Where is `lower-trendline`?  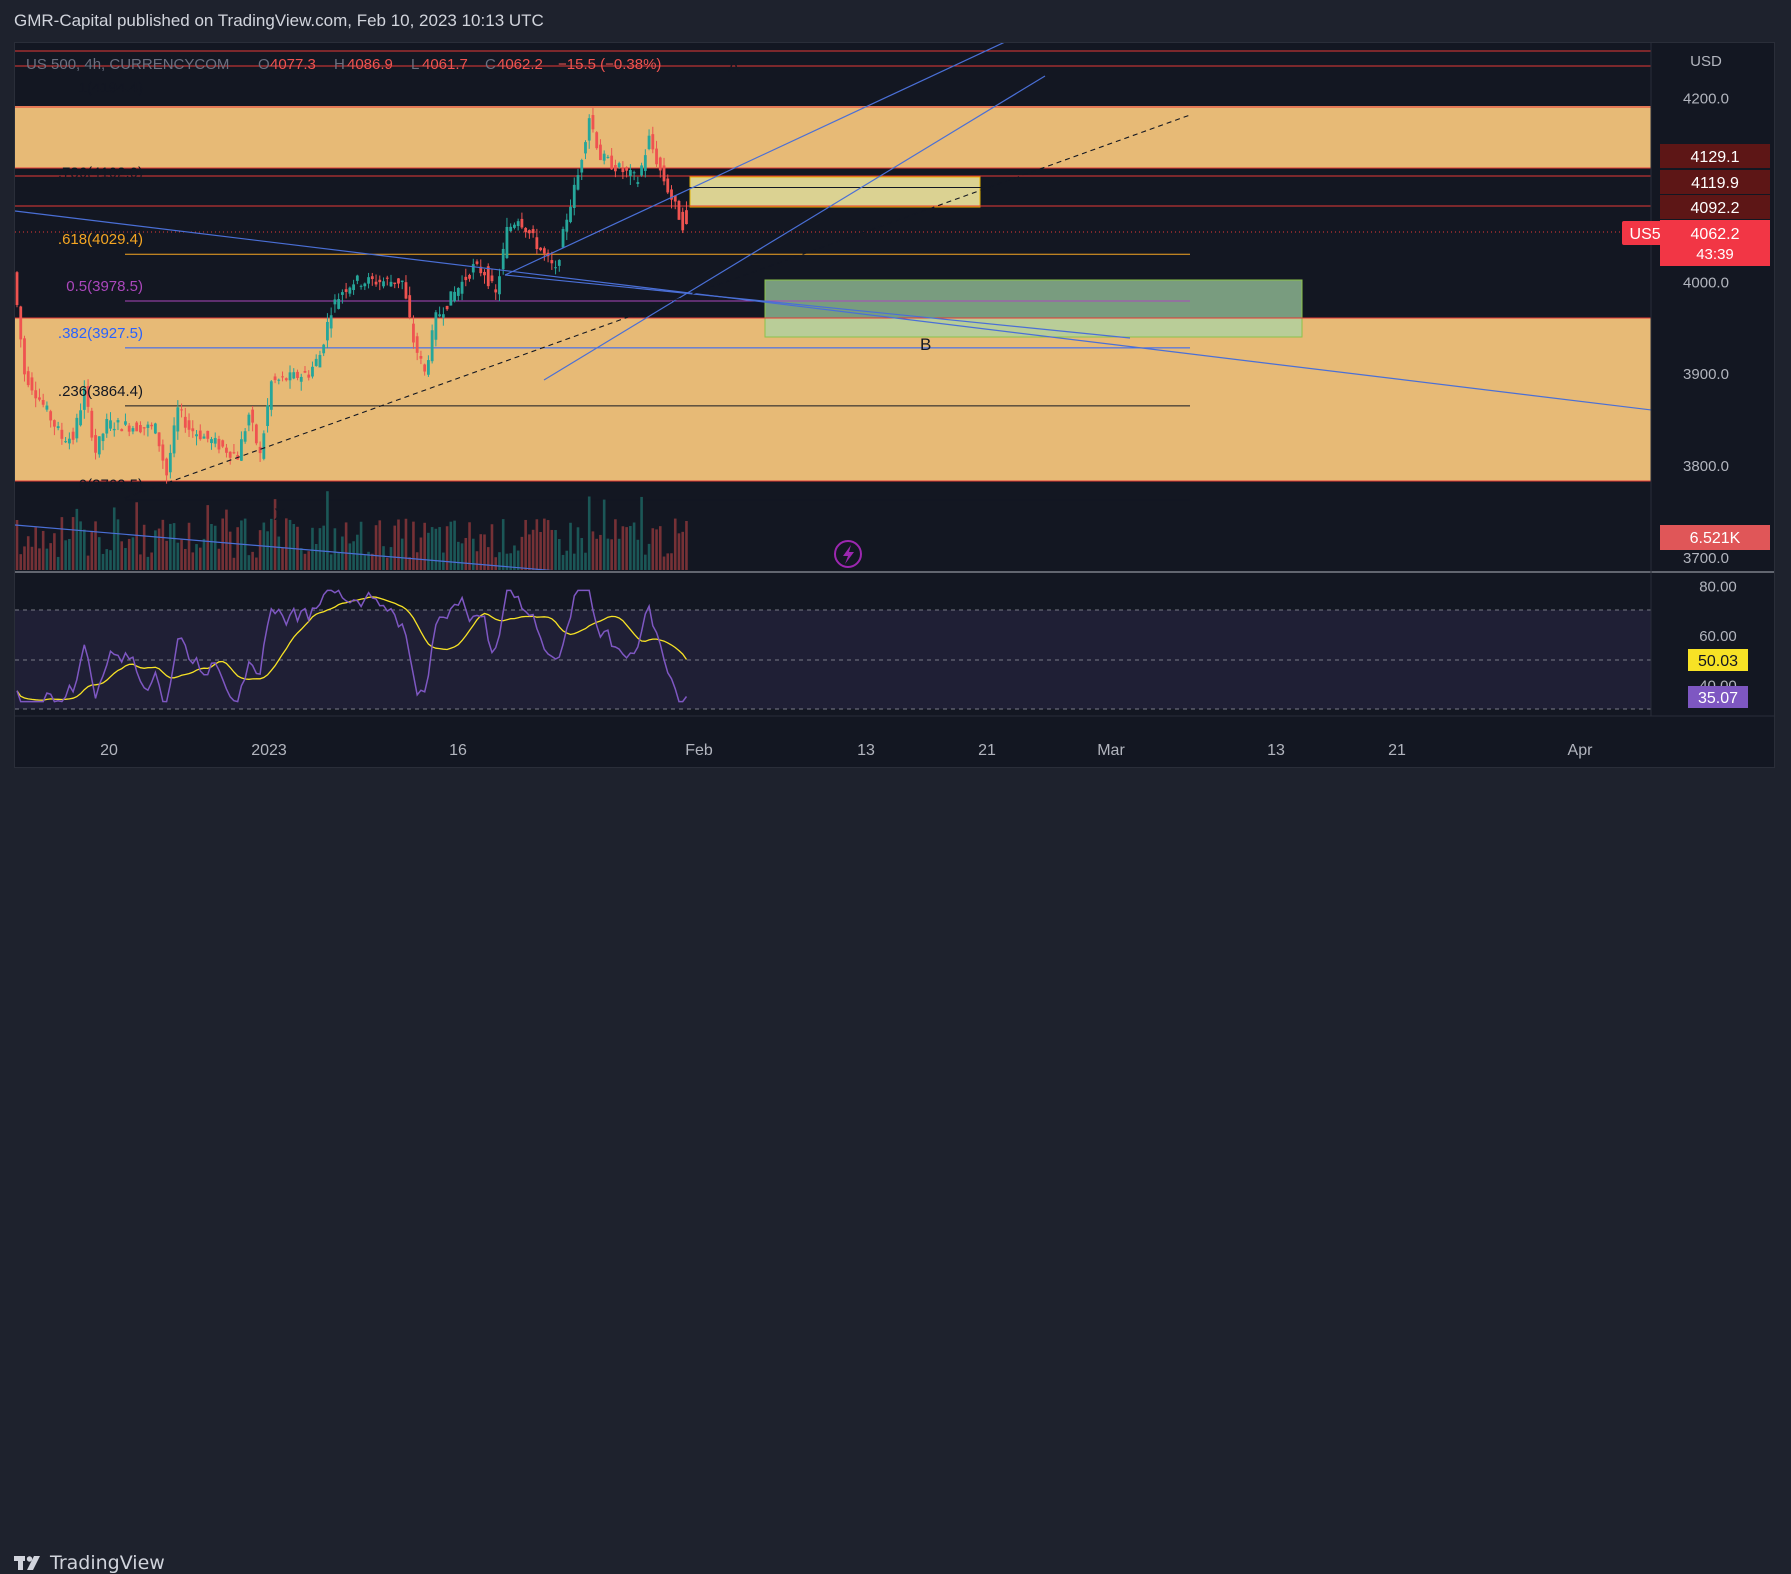
lower-trendline is located at coordinates (327, 551).